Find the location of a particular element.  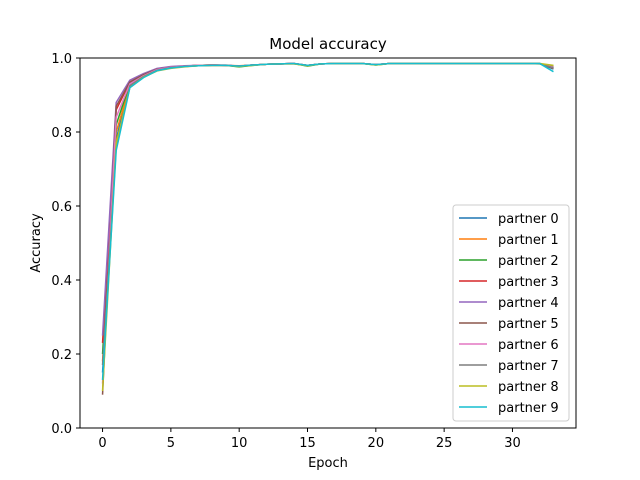

legend-label-partner-1: partner 1 is located at coordinates (528, 240).